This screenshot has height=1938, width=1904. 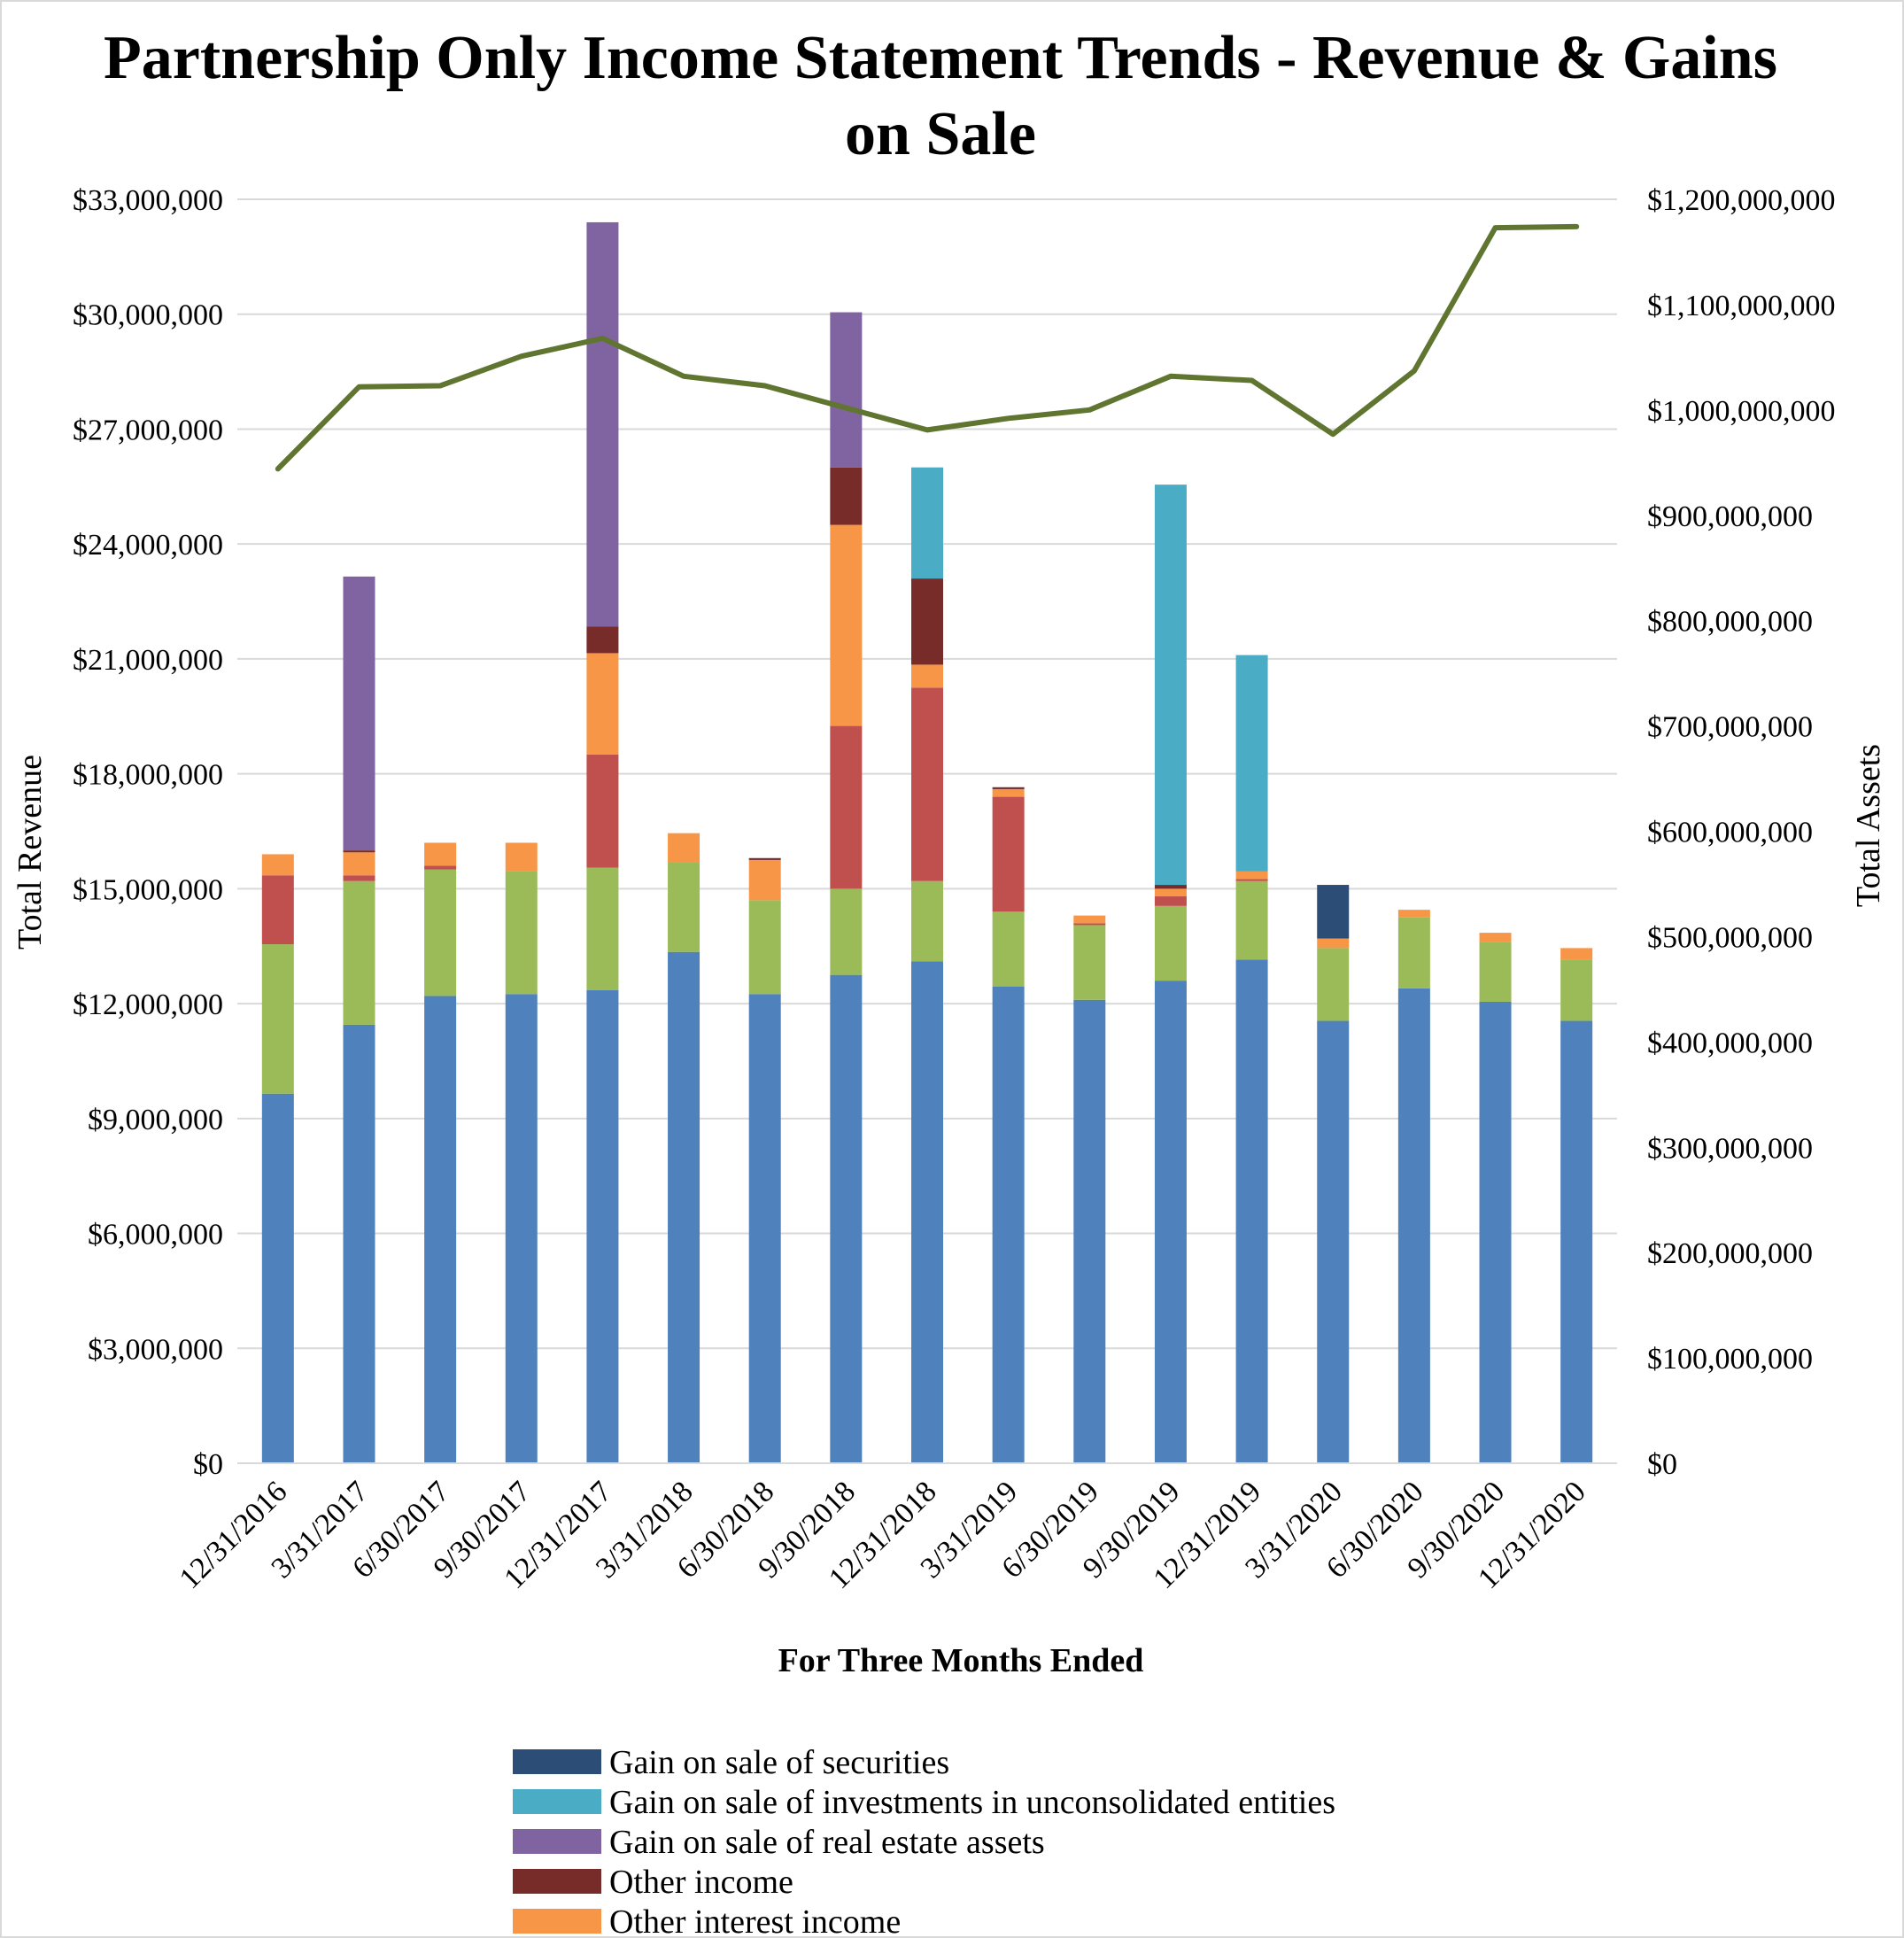 I want to click on legend-label: Other income, so click(x=701, y=1882).